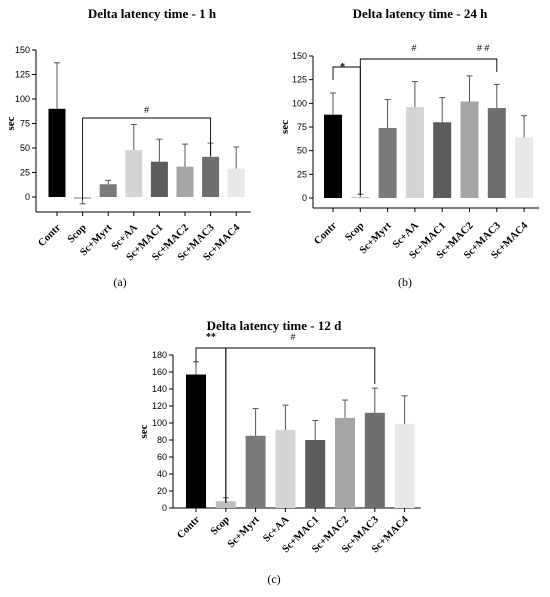 This screenshot has height=597, width=550. I want to click on chart-title: Delta latency time - 12 d, so click(274, 325).